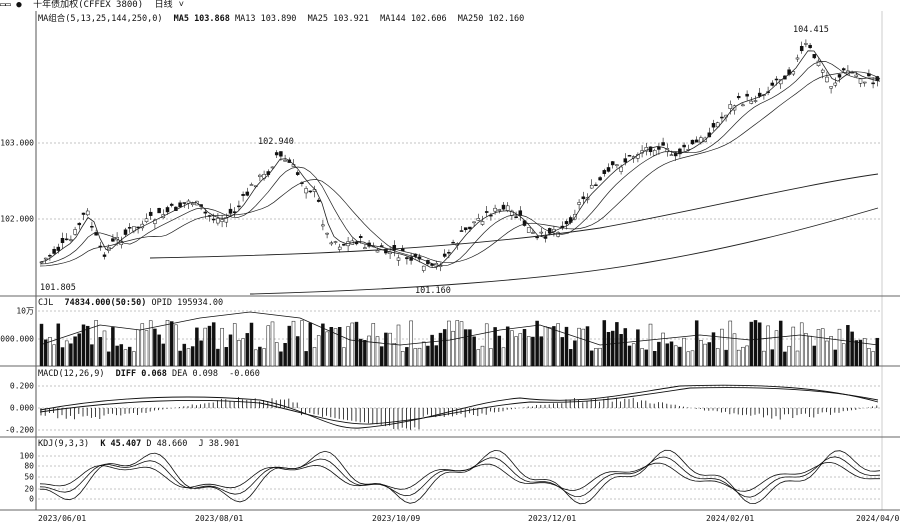 This screenshot has height=525, width=900. I want to click on kdj-y-80: 80, so click(29, 466).